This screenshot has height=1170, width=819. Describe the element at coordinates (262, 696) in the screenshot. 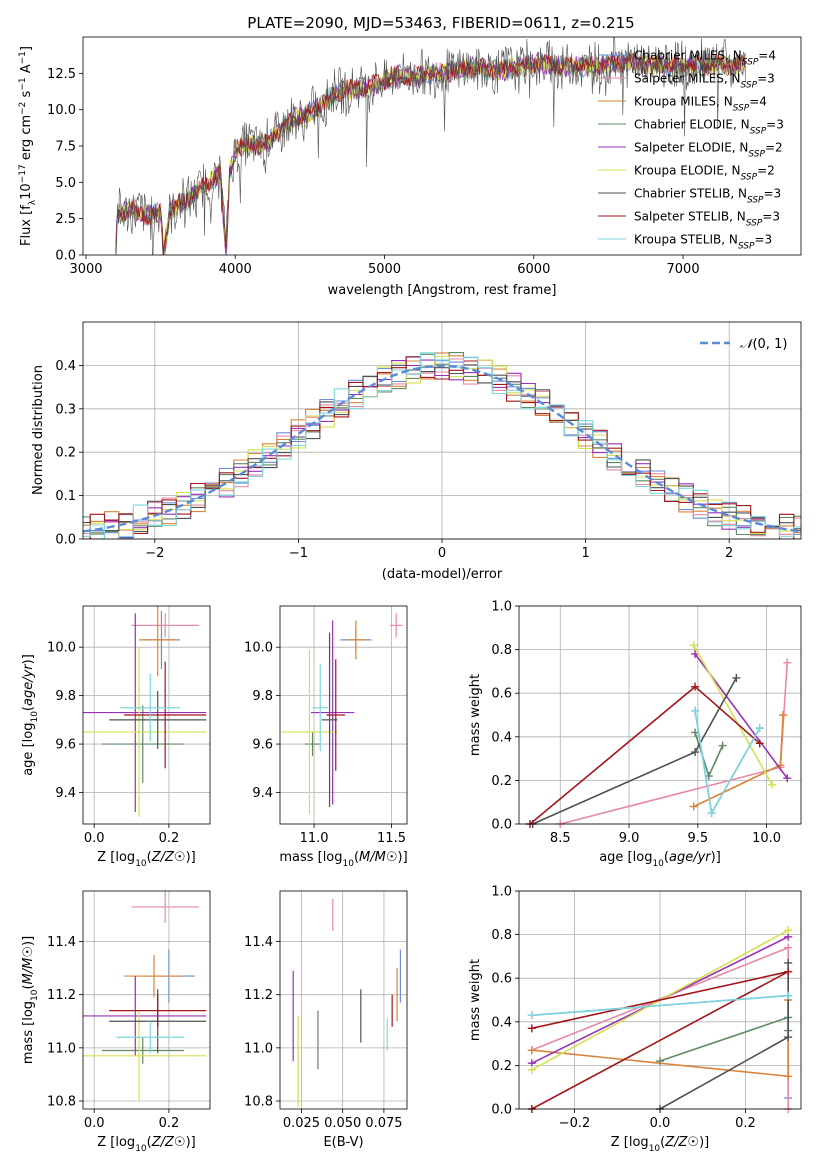

I see `age_vs_mass-ytick-label: 9.8` at that location.